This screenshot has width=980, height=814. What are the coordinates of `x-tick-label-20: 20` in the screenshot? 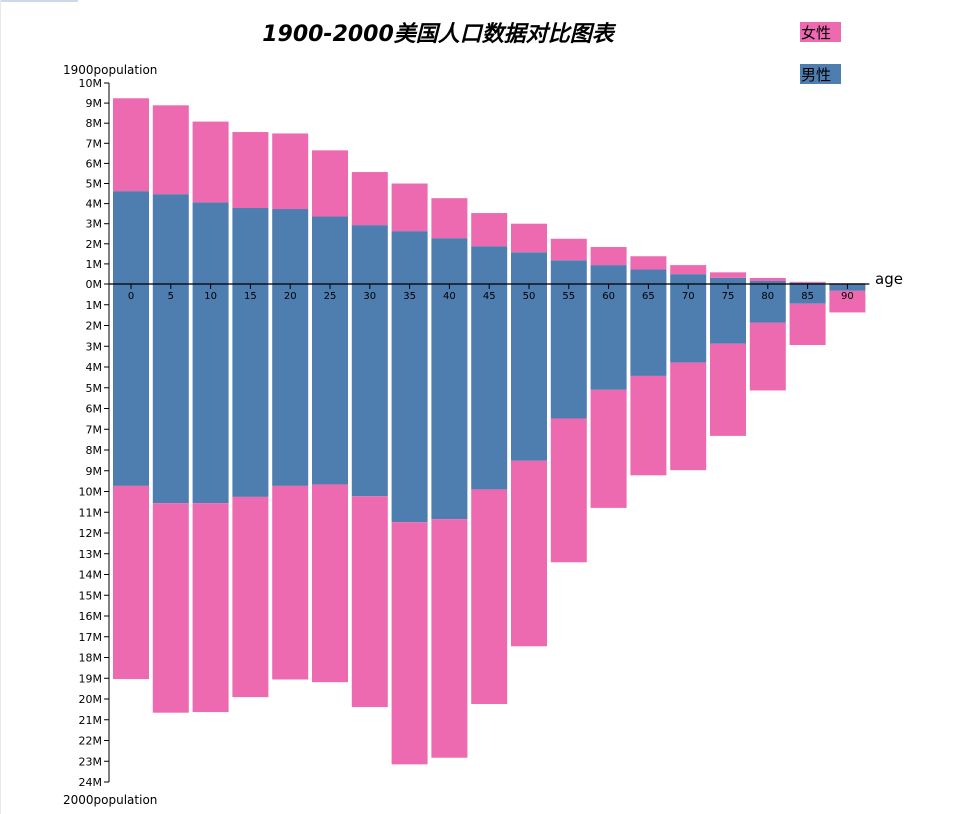 It's located at (290, 296).